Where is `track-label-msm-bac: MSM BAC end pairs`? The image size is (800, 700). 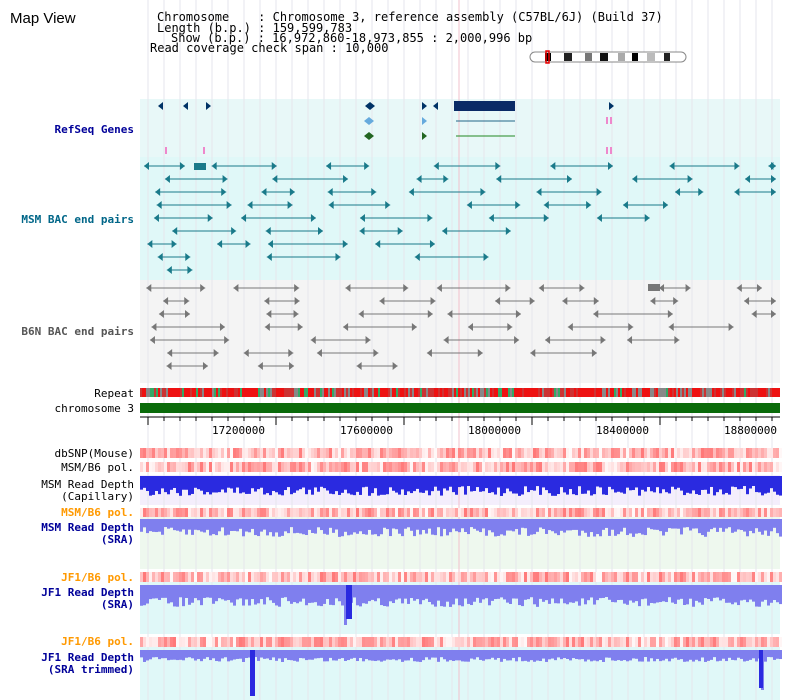 track-label-msm-bac: MSM BAC end pairs is located at coordinates (77, 219).